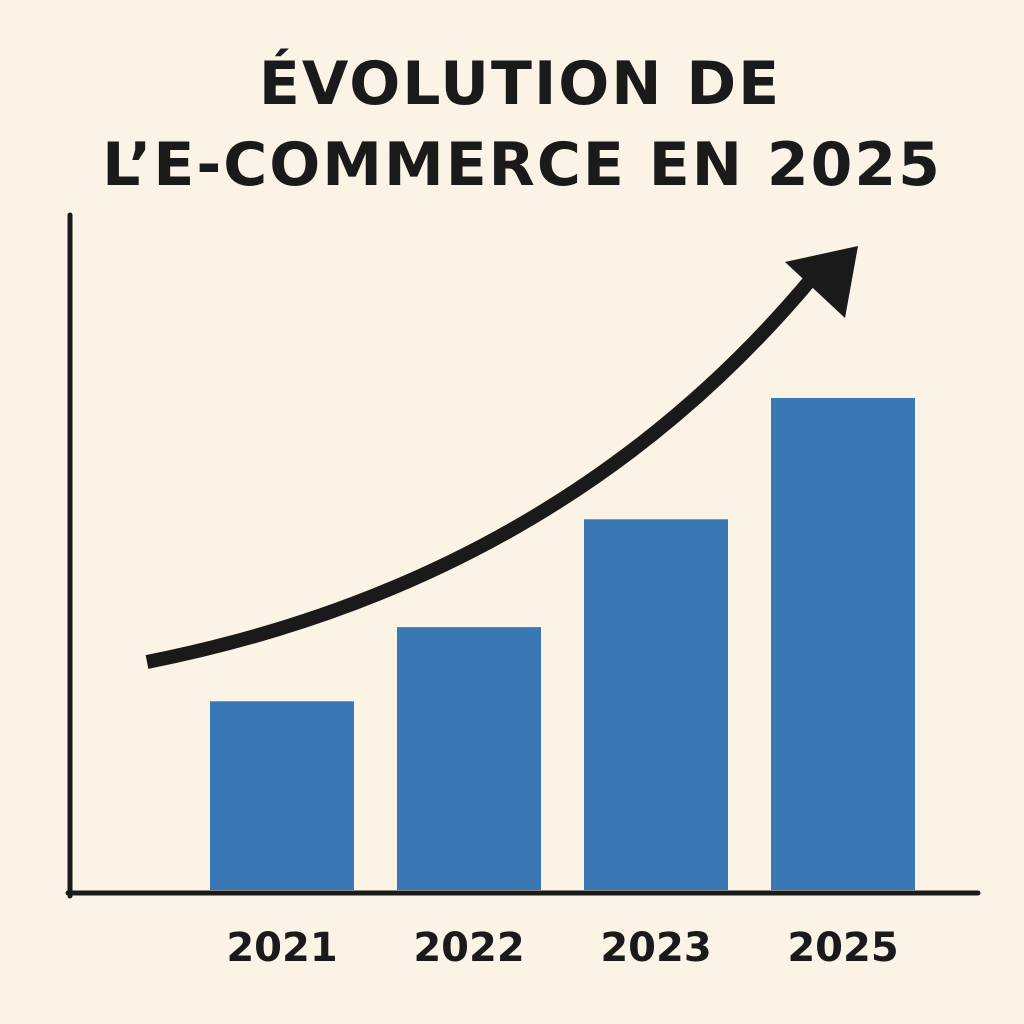 The image size is (1024, 1024). What do you see at coordinates (655, 948) in the screenshot?
I see `x-tick-label-2023: 2023` at bounding box center [655, 948].